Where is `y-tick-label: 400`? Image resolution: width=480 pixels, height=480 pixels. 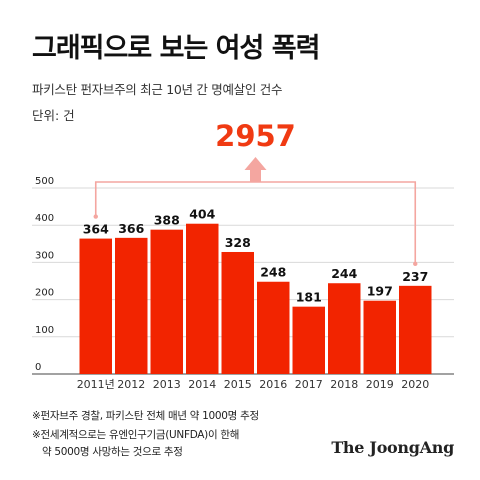
y-tick-label: 400 is located at coordinates (44, 218).